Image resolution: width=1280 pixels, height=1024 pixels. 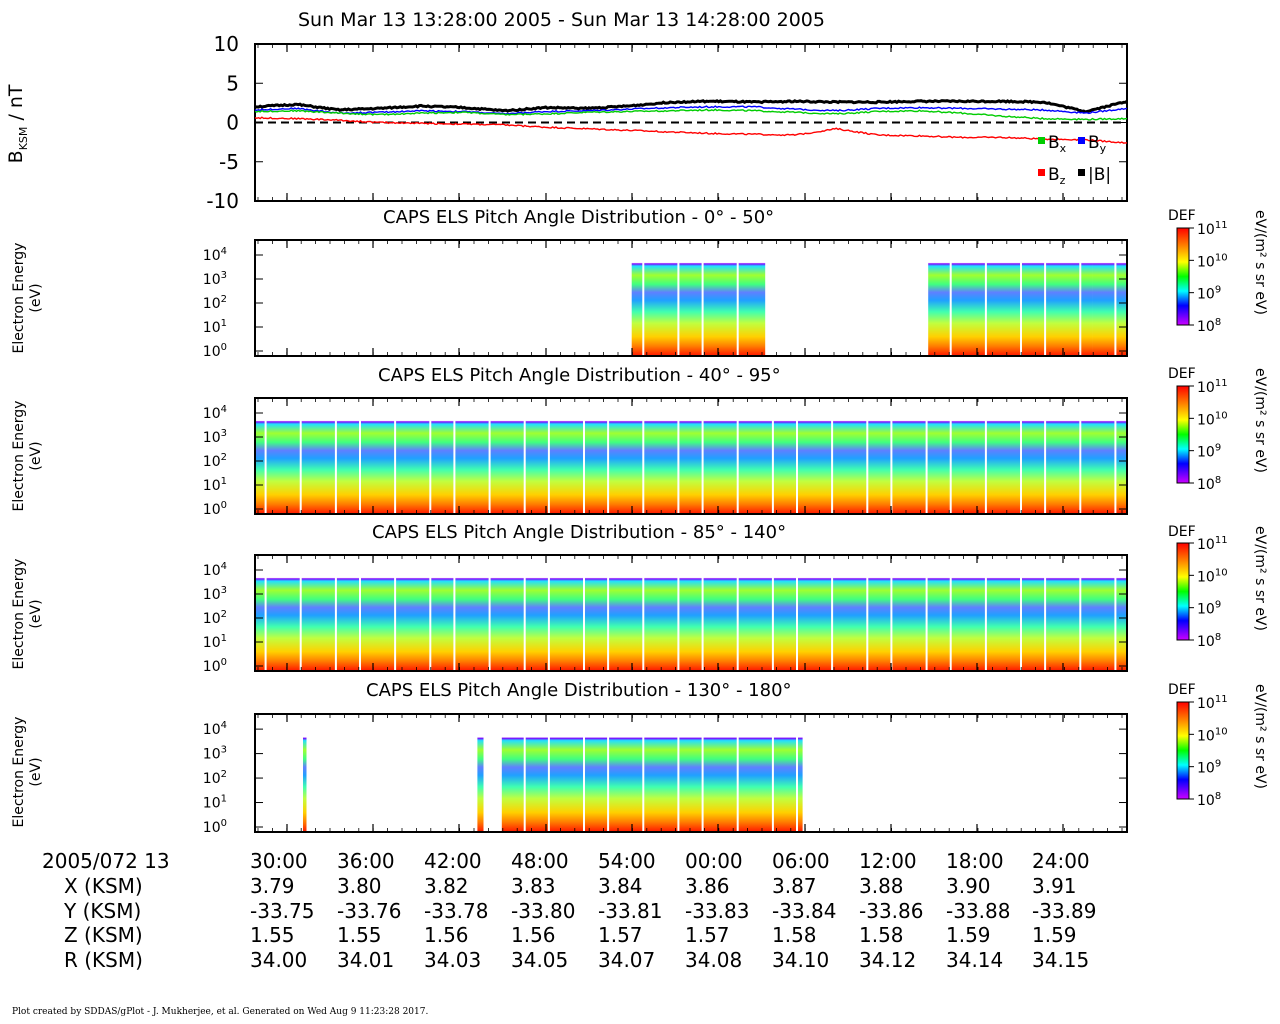 I want to click on orbit-value: -33.88, so click(x=978, y=910).